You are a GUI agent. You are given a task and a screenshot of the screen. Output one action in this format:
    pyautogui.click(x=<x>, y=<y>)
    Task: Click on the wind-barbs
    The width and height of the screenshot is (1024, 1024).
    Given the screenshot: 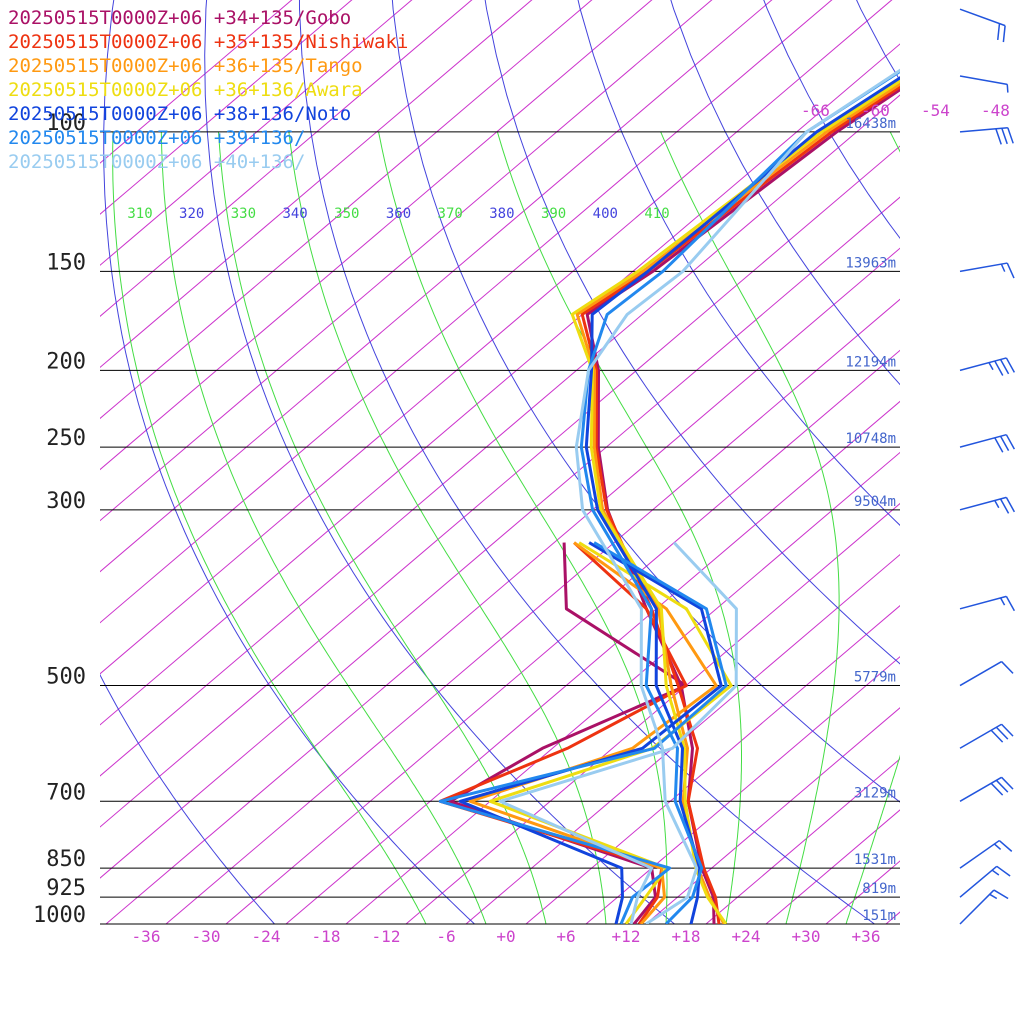 What is the action you would take?
    pyautogui.click(x=987, y=466)
    